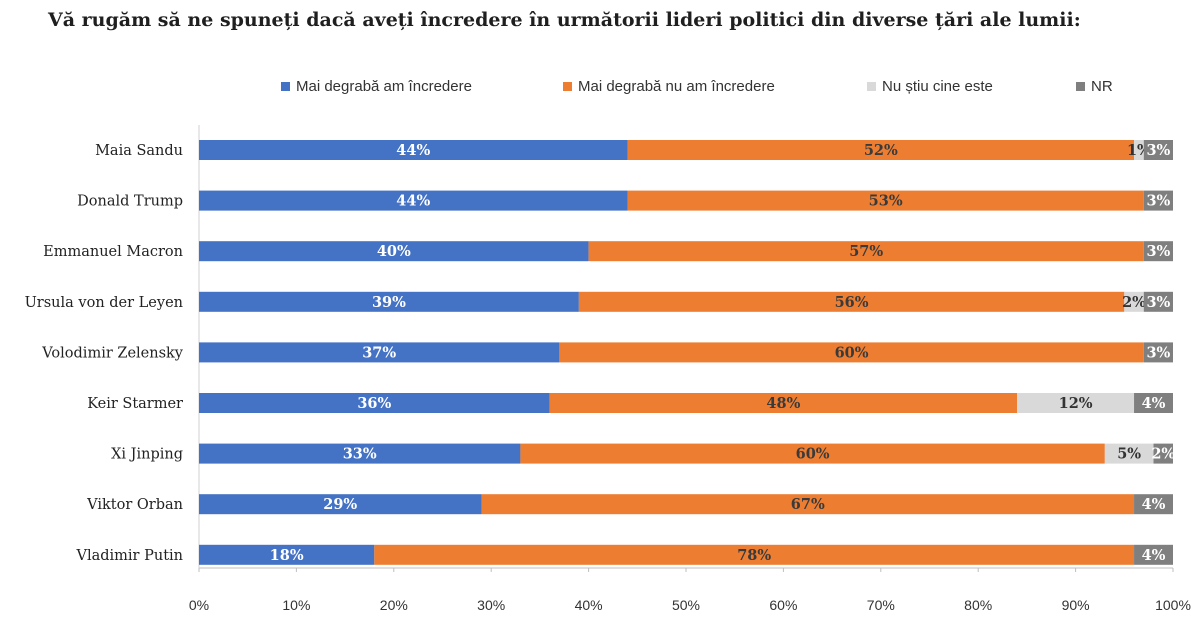  Describe the element at coordinates (130, 202) in the screenshot. I see `category-label: Donald Trump` at that location.